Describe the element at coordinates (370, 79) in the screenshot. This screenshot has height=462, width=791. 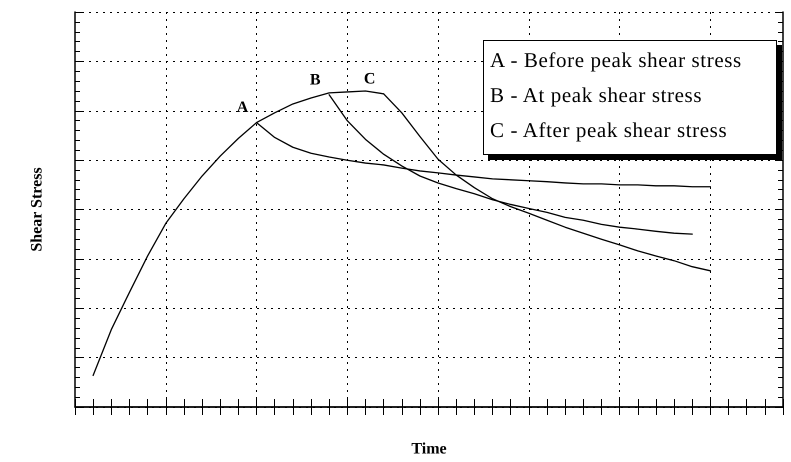
I see `series-label: C` at that location.